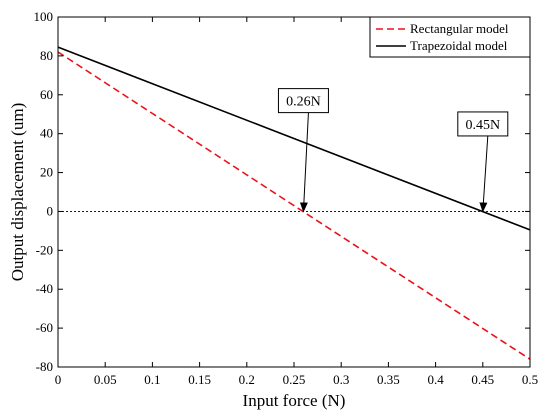 The width and height of the screenshot is (550, 415). I want to click on x-tick-label: 0.3, so click(341, 379).